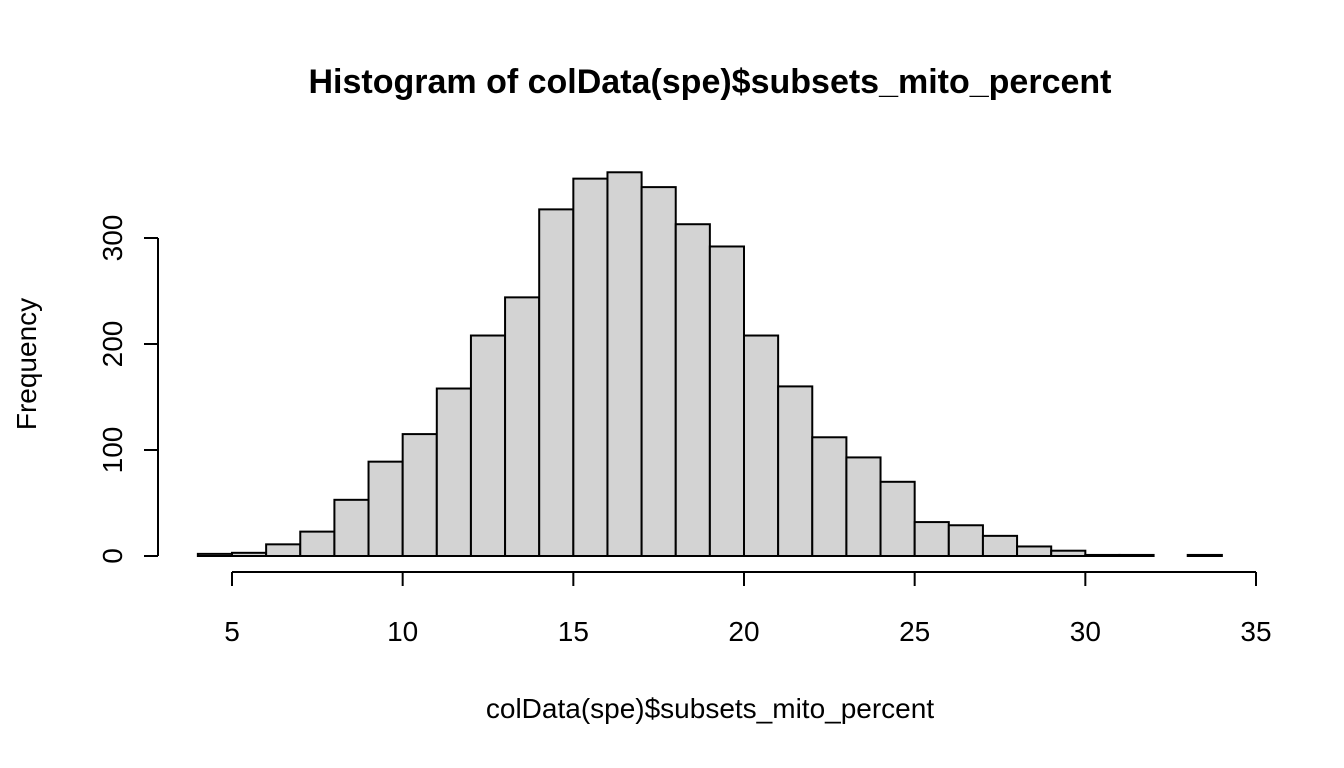 The height and width of the screenshot is (768, 1344). I want to click on y-tick-label: 200, so click(112, 344).